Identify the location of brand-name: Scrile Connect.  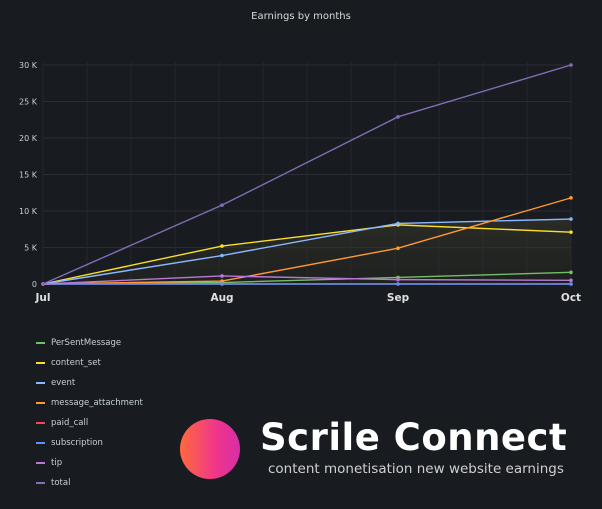
(414, 437).